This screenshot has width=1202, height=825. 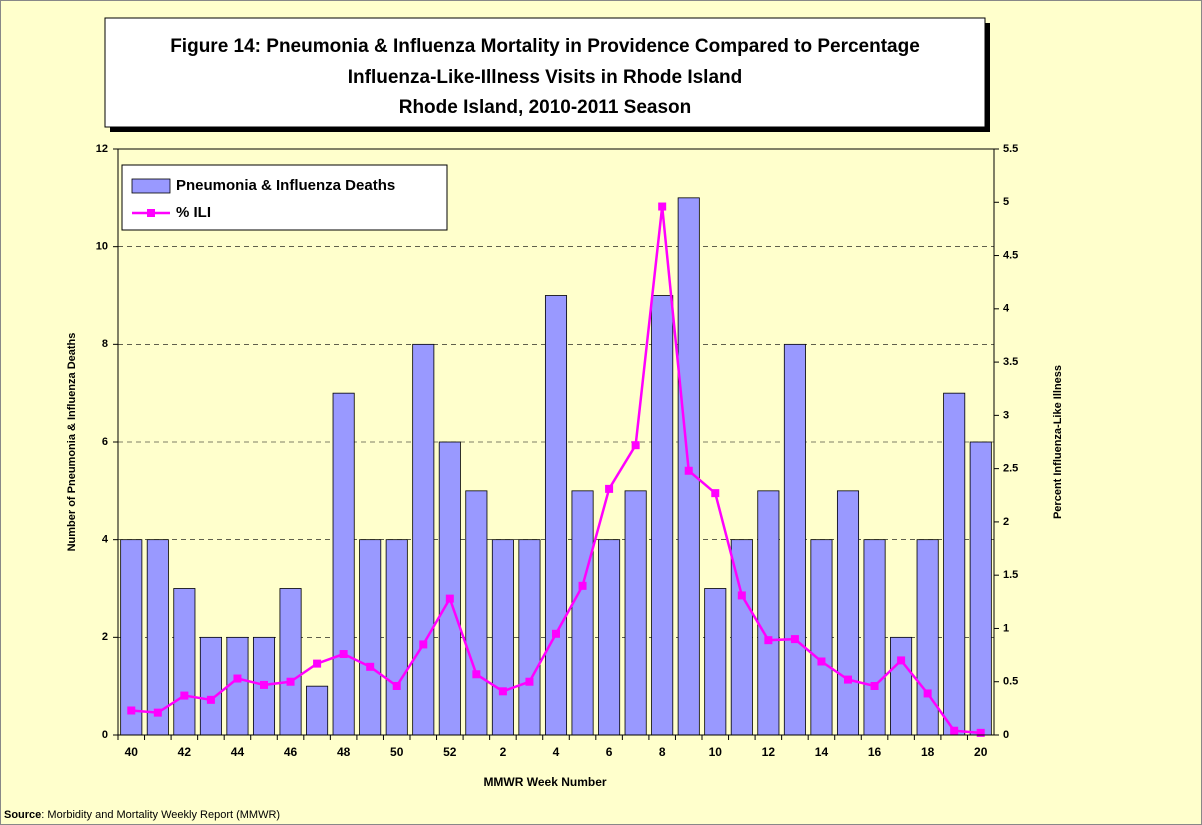 I want to click on chart-title: Rhode Island, 2010-2011 Season, so click(x=545, y=107).